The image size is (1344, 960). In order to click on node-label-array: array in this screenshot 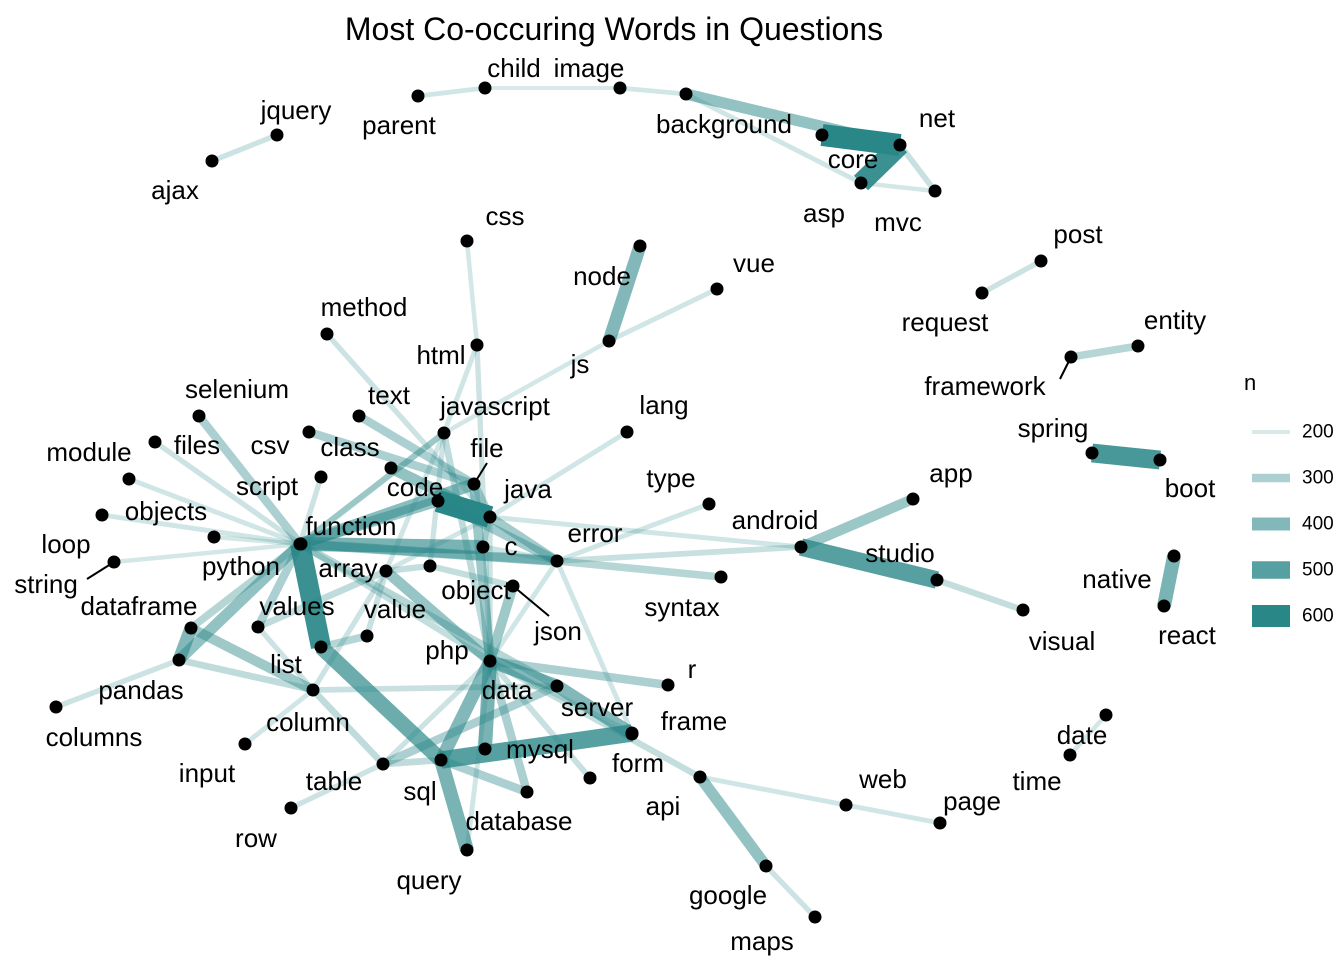, I will do `click(347, 568)`.